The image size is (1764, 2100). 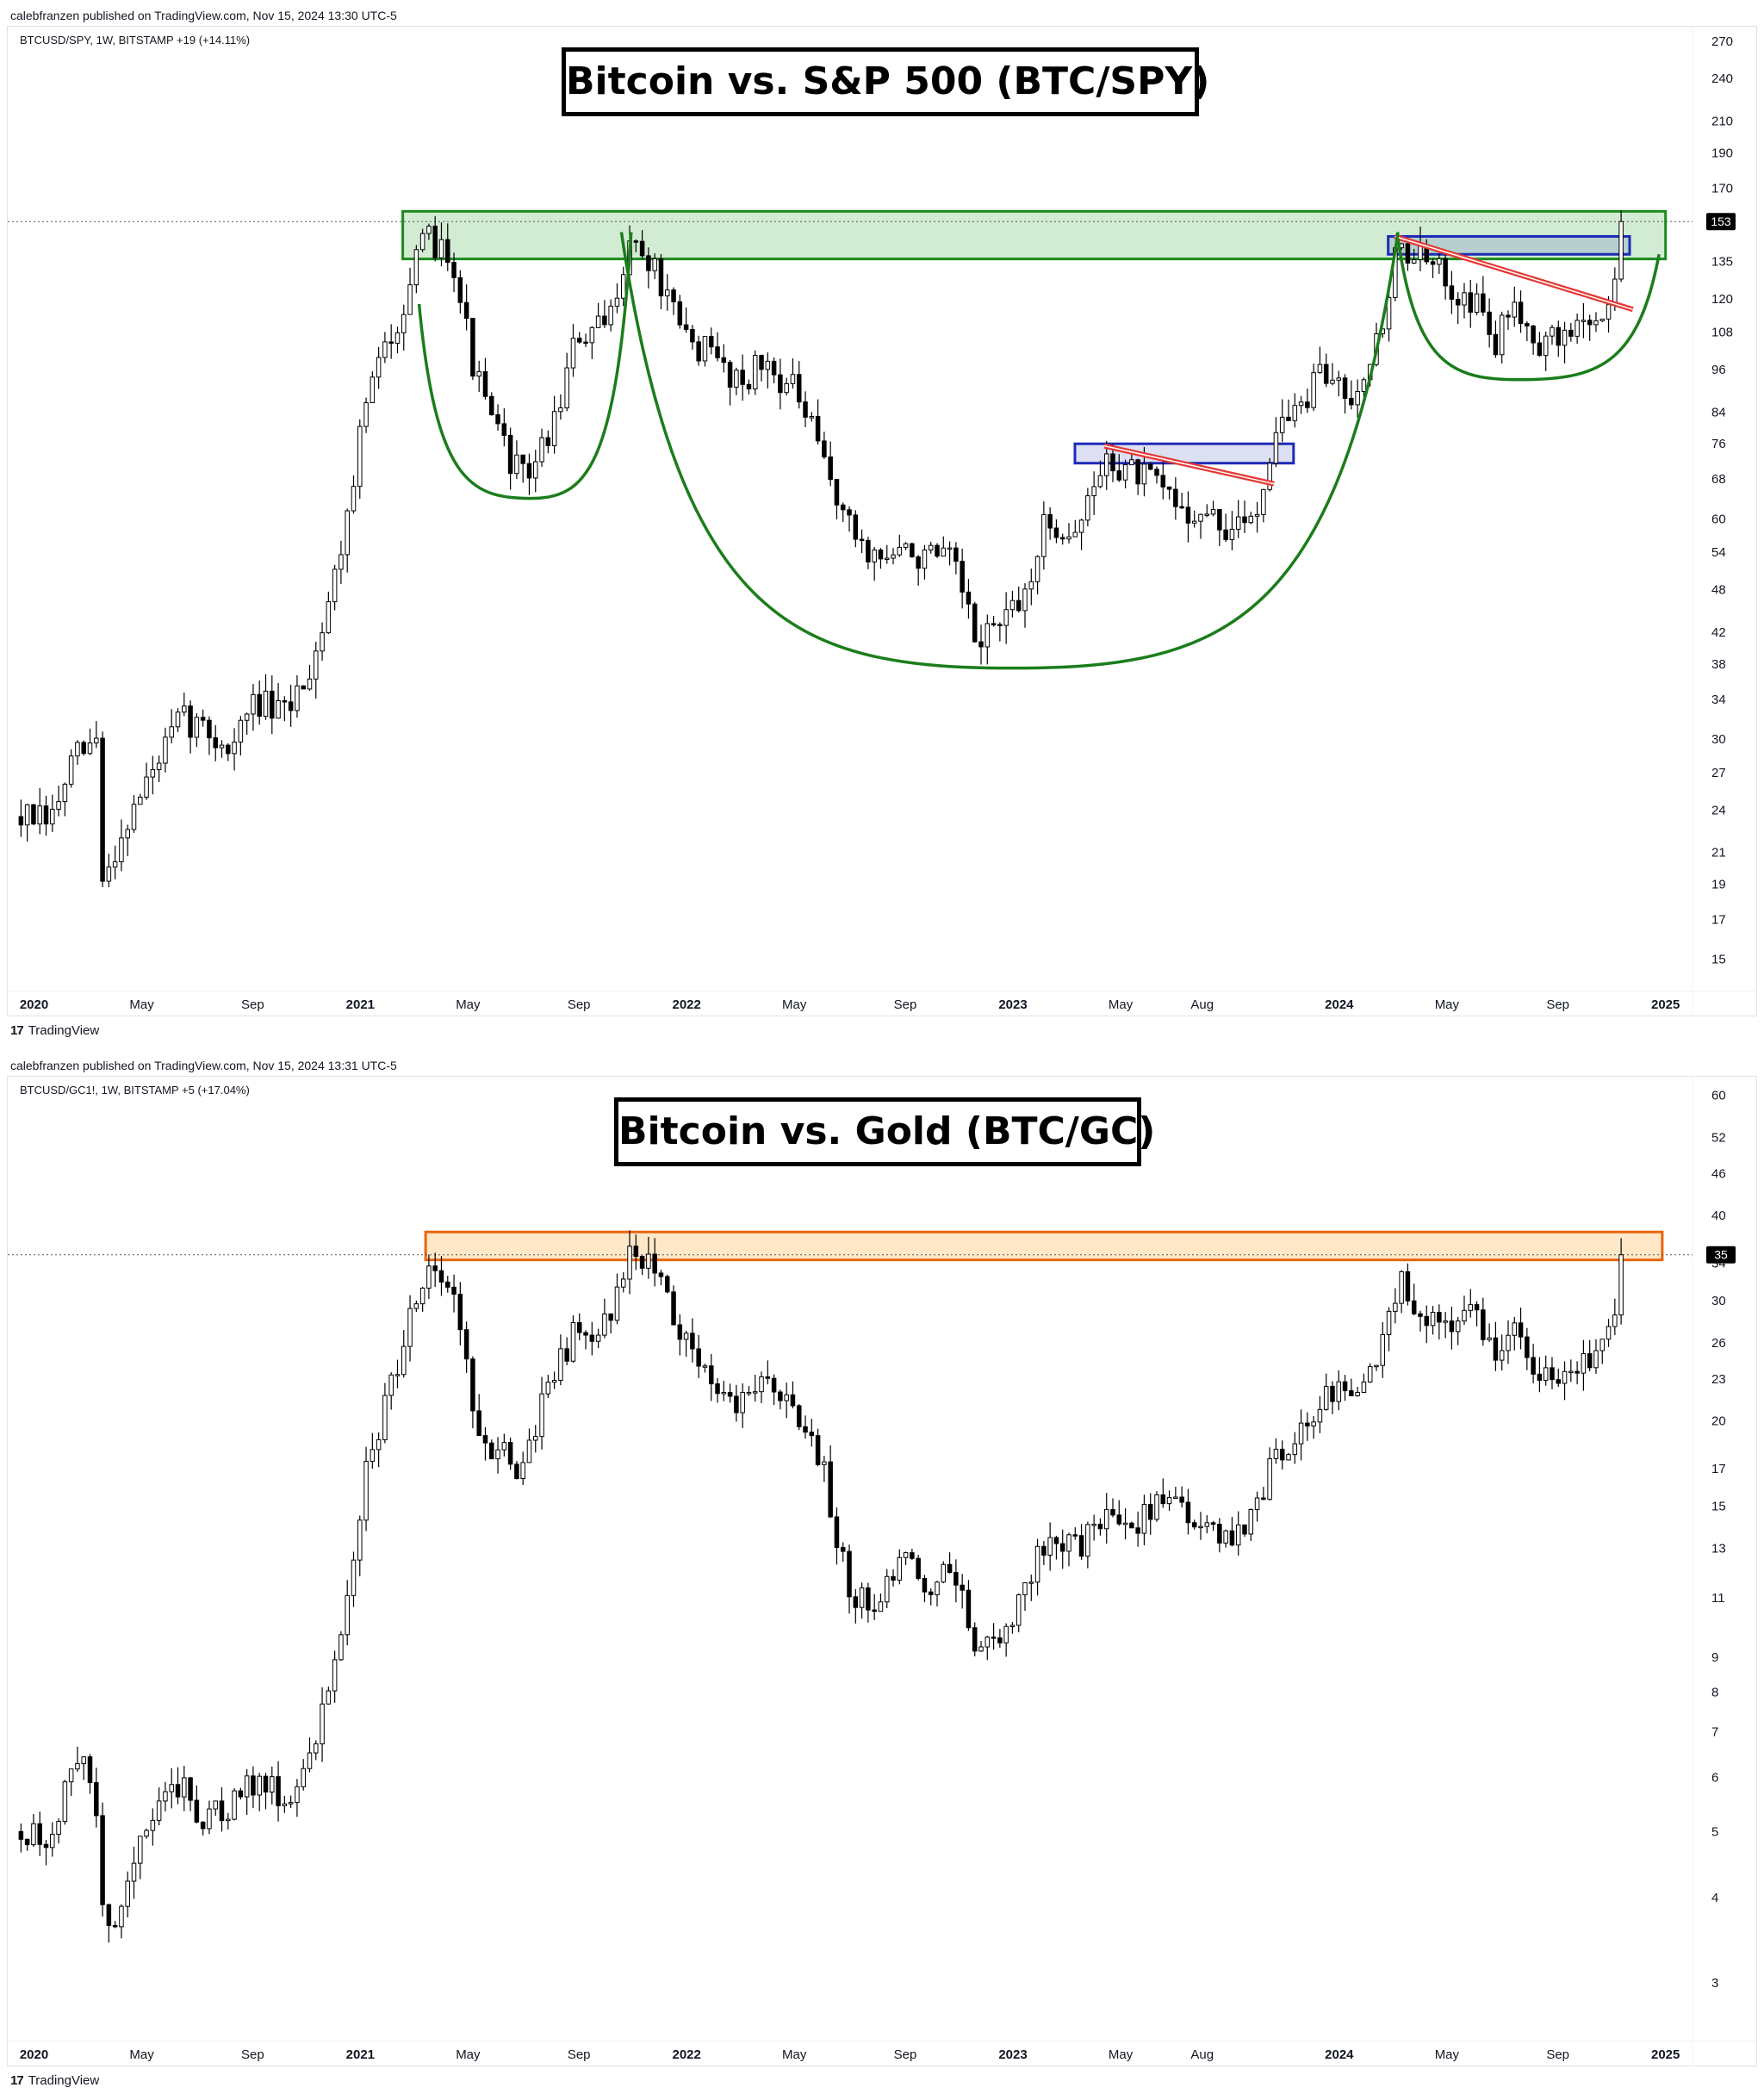 I want to click on y-tick-label: 40, so click(x=1718, y=1215).